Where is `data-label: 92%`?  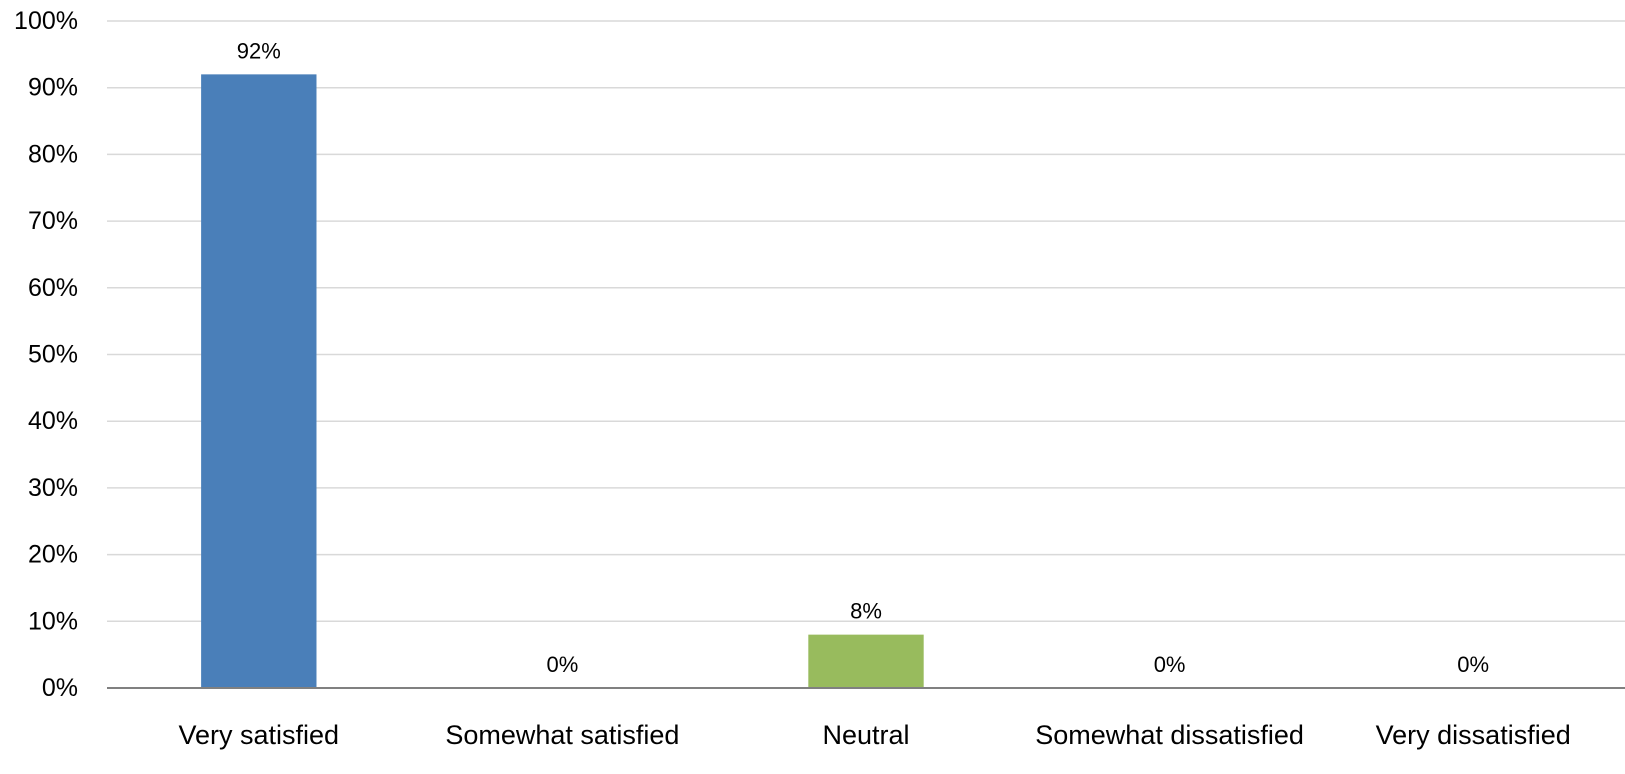
data-label: 92% is located at coordinates (259, 50).